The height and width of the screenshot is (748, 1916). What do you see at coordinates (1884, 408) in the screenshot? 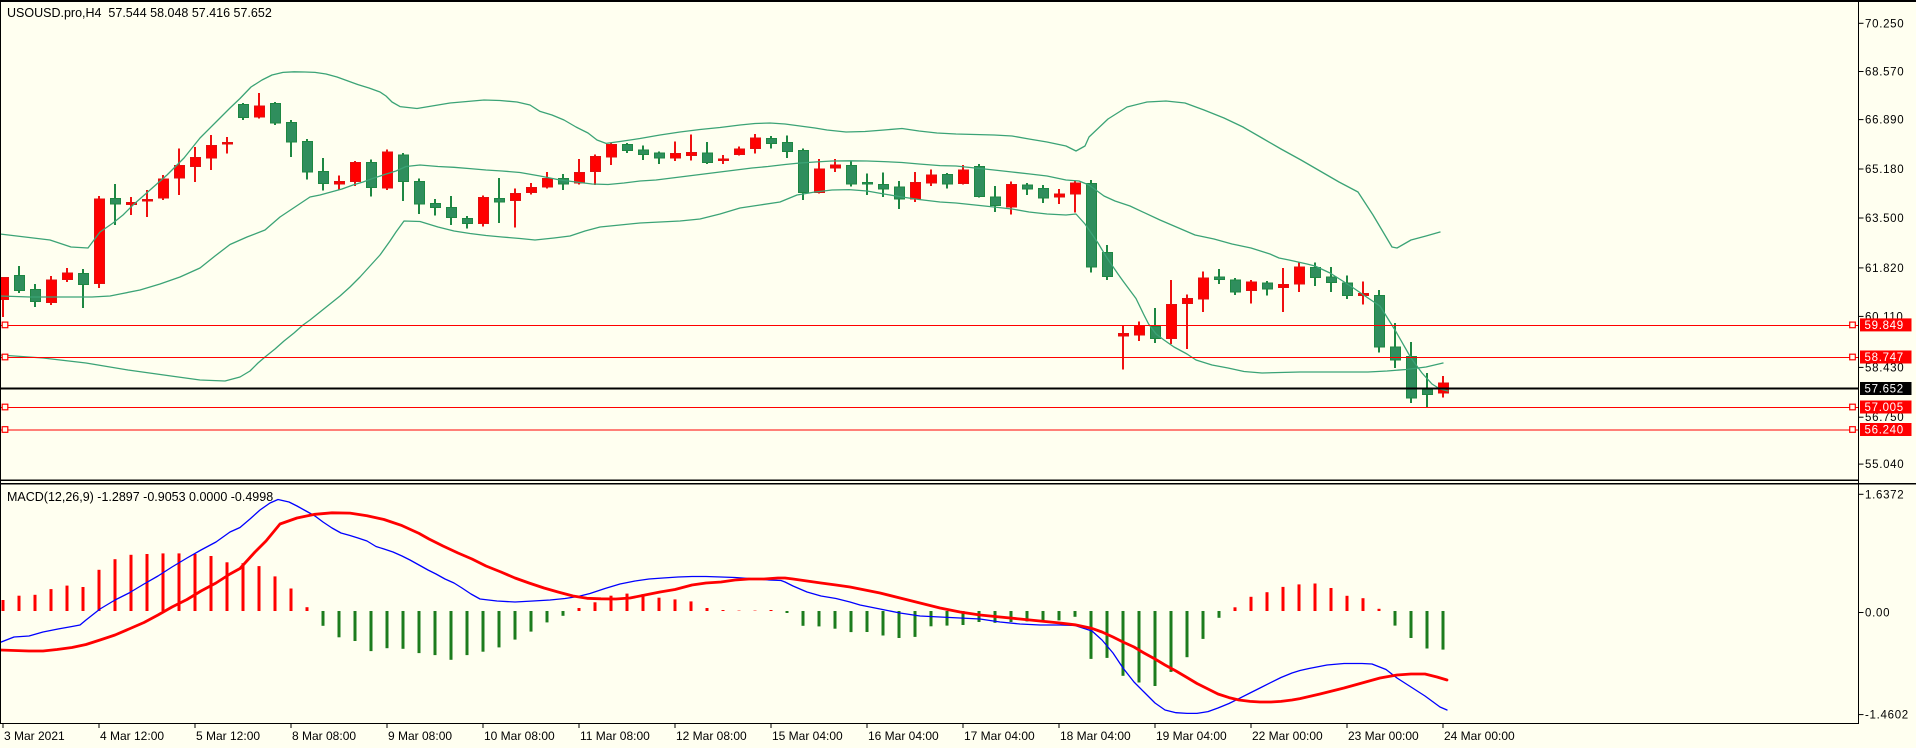
I see `svg-text: 57.005` at bounding box center [1884, 408].